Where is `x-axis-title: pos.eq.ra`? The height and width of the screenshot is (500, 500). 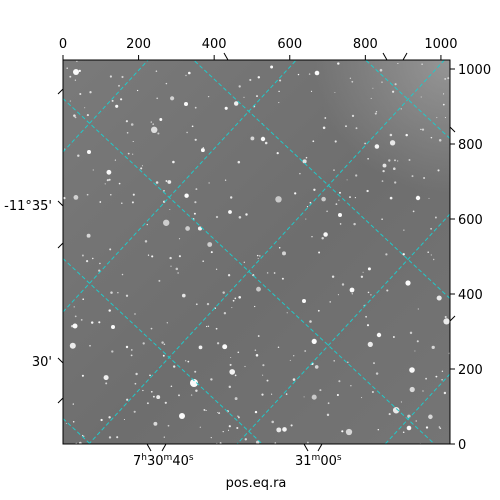 x-axis-title: pos.eq.ra is located at coordinates (256, 483).